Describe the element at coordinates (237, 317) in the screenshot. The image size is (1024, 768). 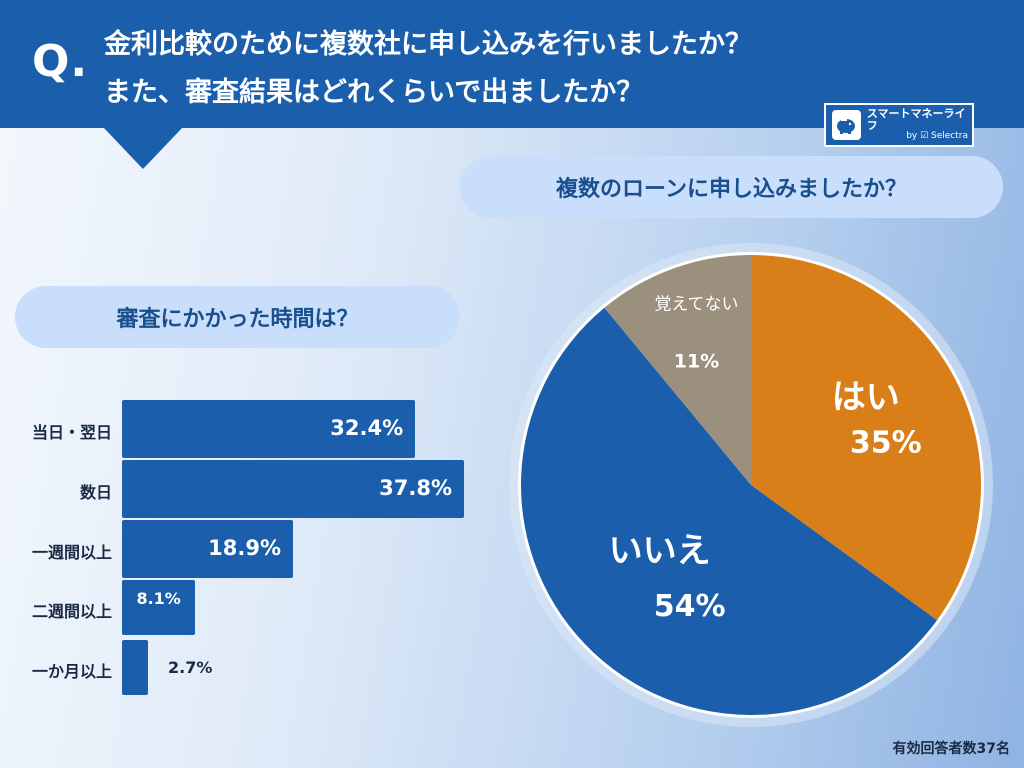
I see `bar-section-title: 審査にかかった時間は？` at that location.